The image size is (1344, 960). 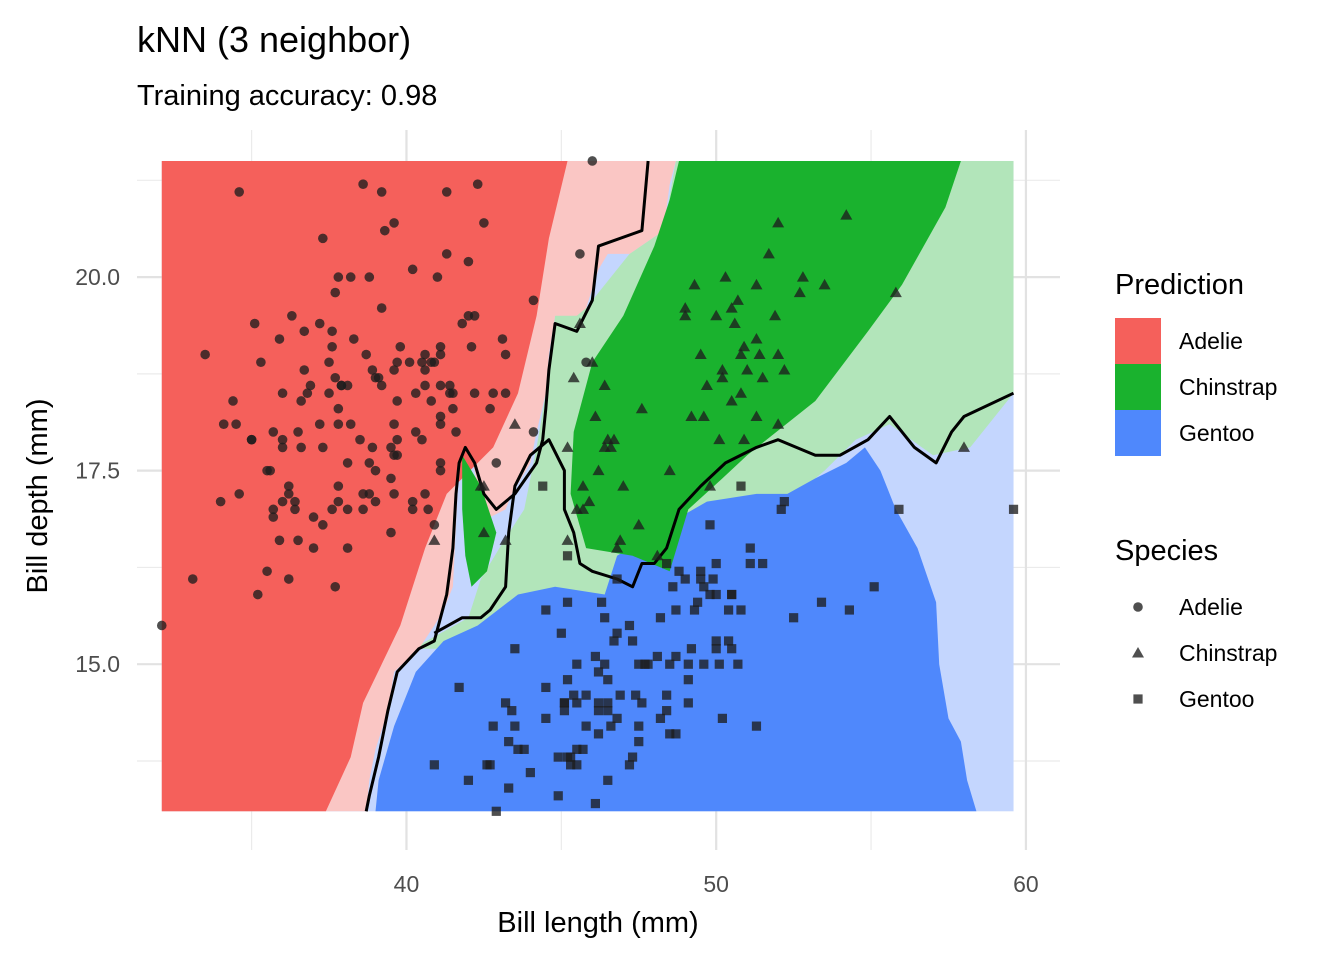 What do you see at coordinates (724, 513) in the screenshot?
I see `decision-boundary-right` at bounding box center [724, 513].